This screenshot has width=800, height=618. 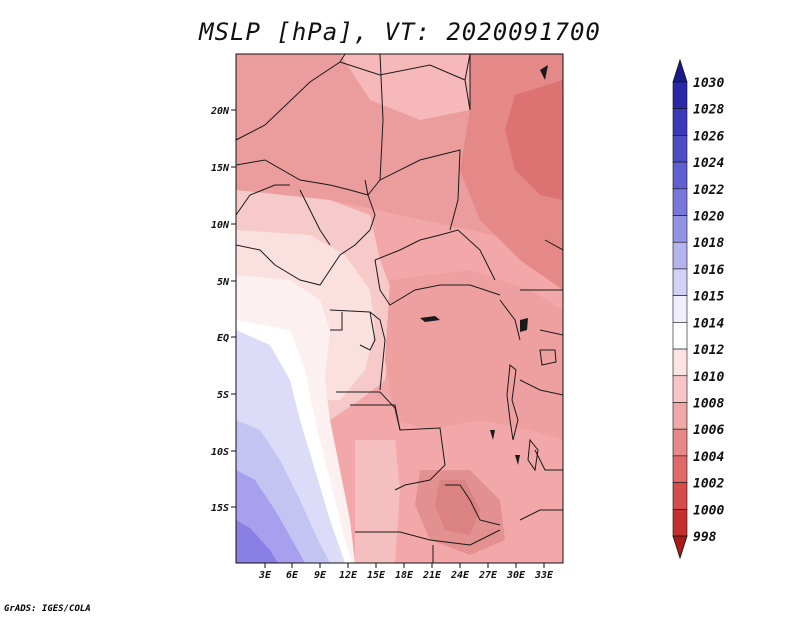 I want to click on lon-label: 21E, so click(x=432, y=575).